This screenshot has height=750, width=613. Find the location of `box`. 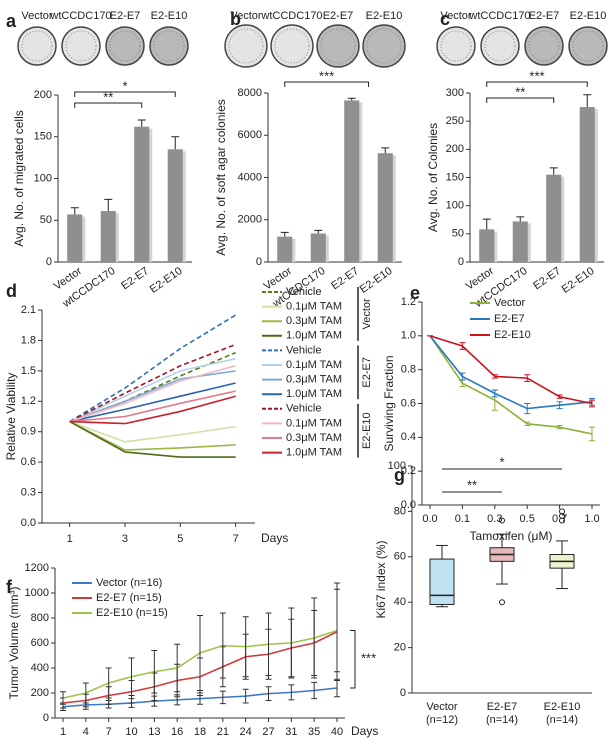

box is located at coordinates (442, 581).